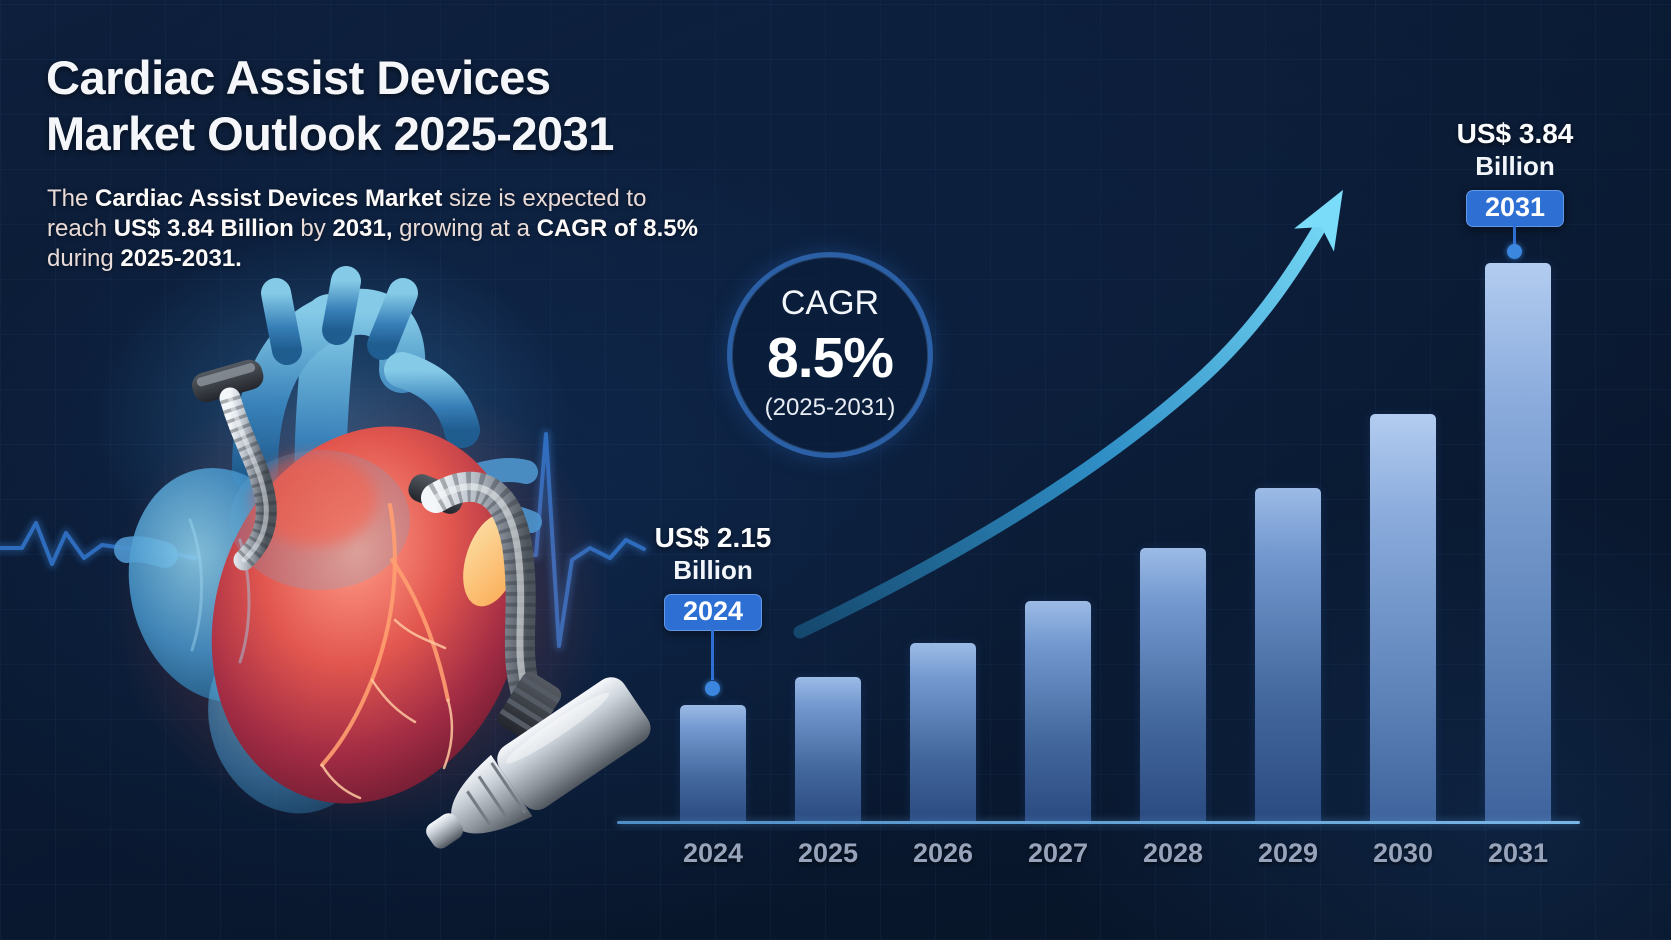 This screenshot has width=1671, height=940. What do you see at coordinates (347, 213) in the screenshot?
I see `subtitle-segment: size is expected to reach` at bounding box center [347, 213].